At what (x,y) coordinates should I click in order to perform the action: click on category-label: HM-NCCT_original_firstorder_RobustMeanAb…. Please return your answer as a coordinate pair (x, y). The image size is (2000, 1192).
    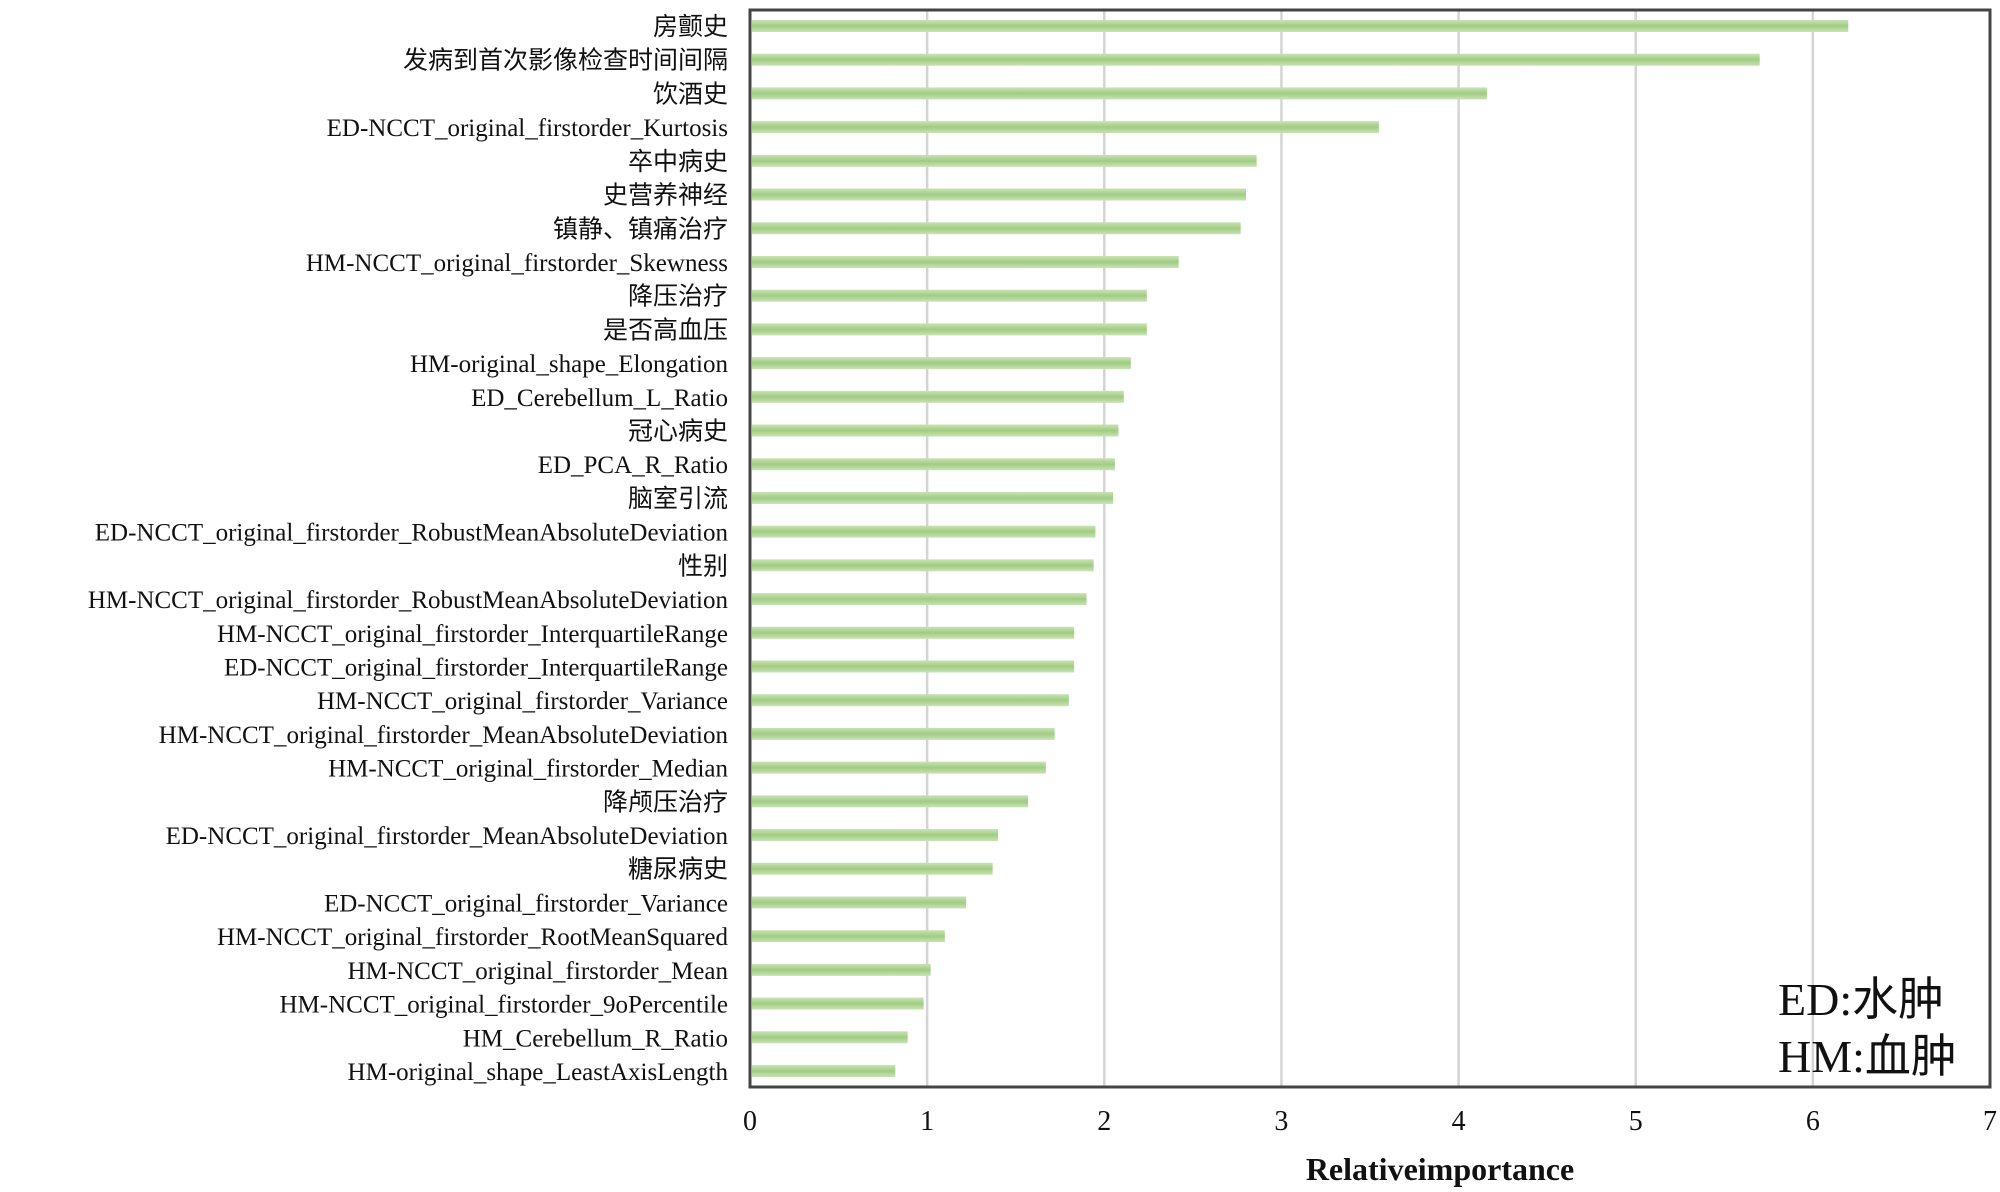
    Looking at the image, I should click on (408, 600).